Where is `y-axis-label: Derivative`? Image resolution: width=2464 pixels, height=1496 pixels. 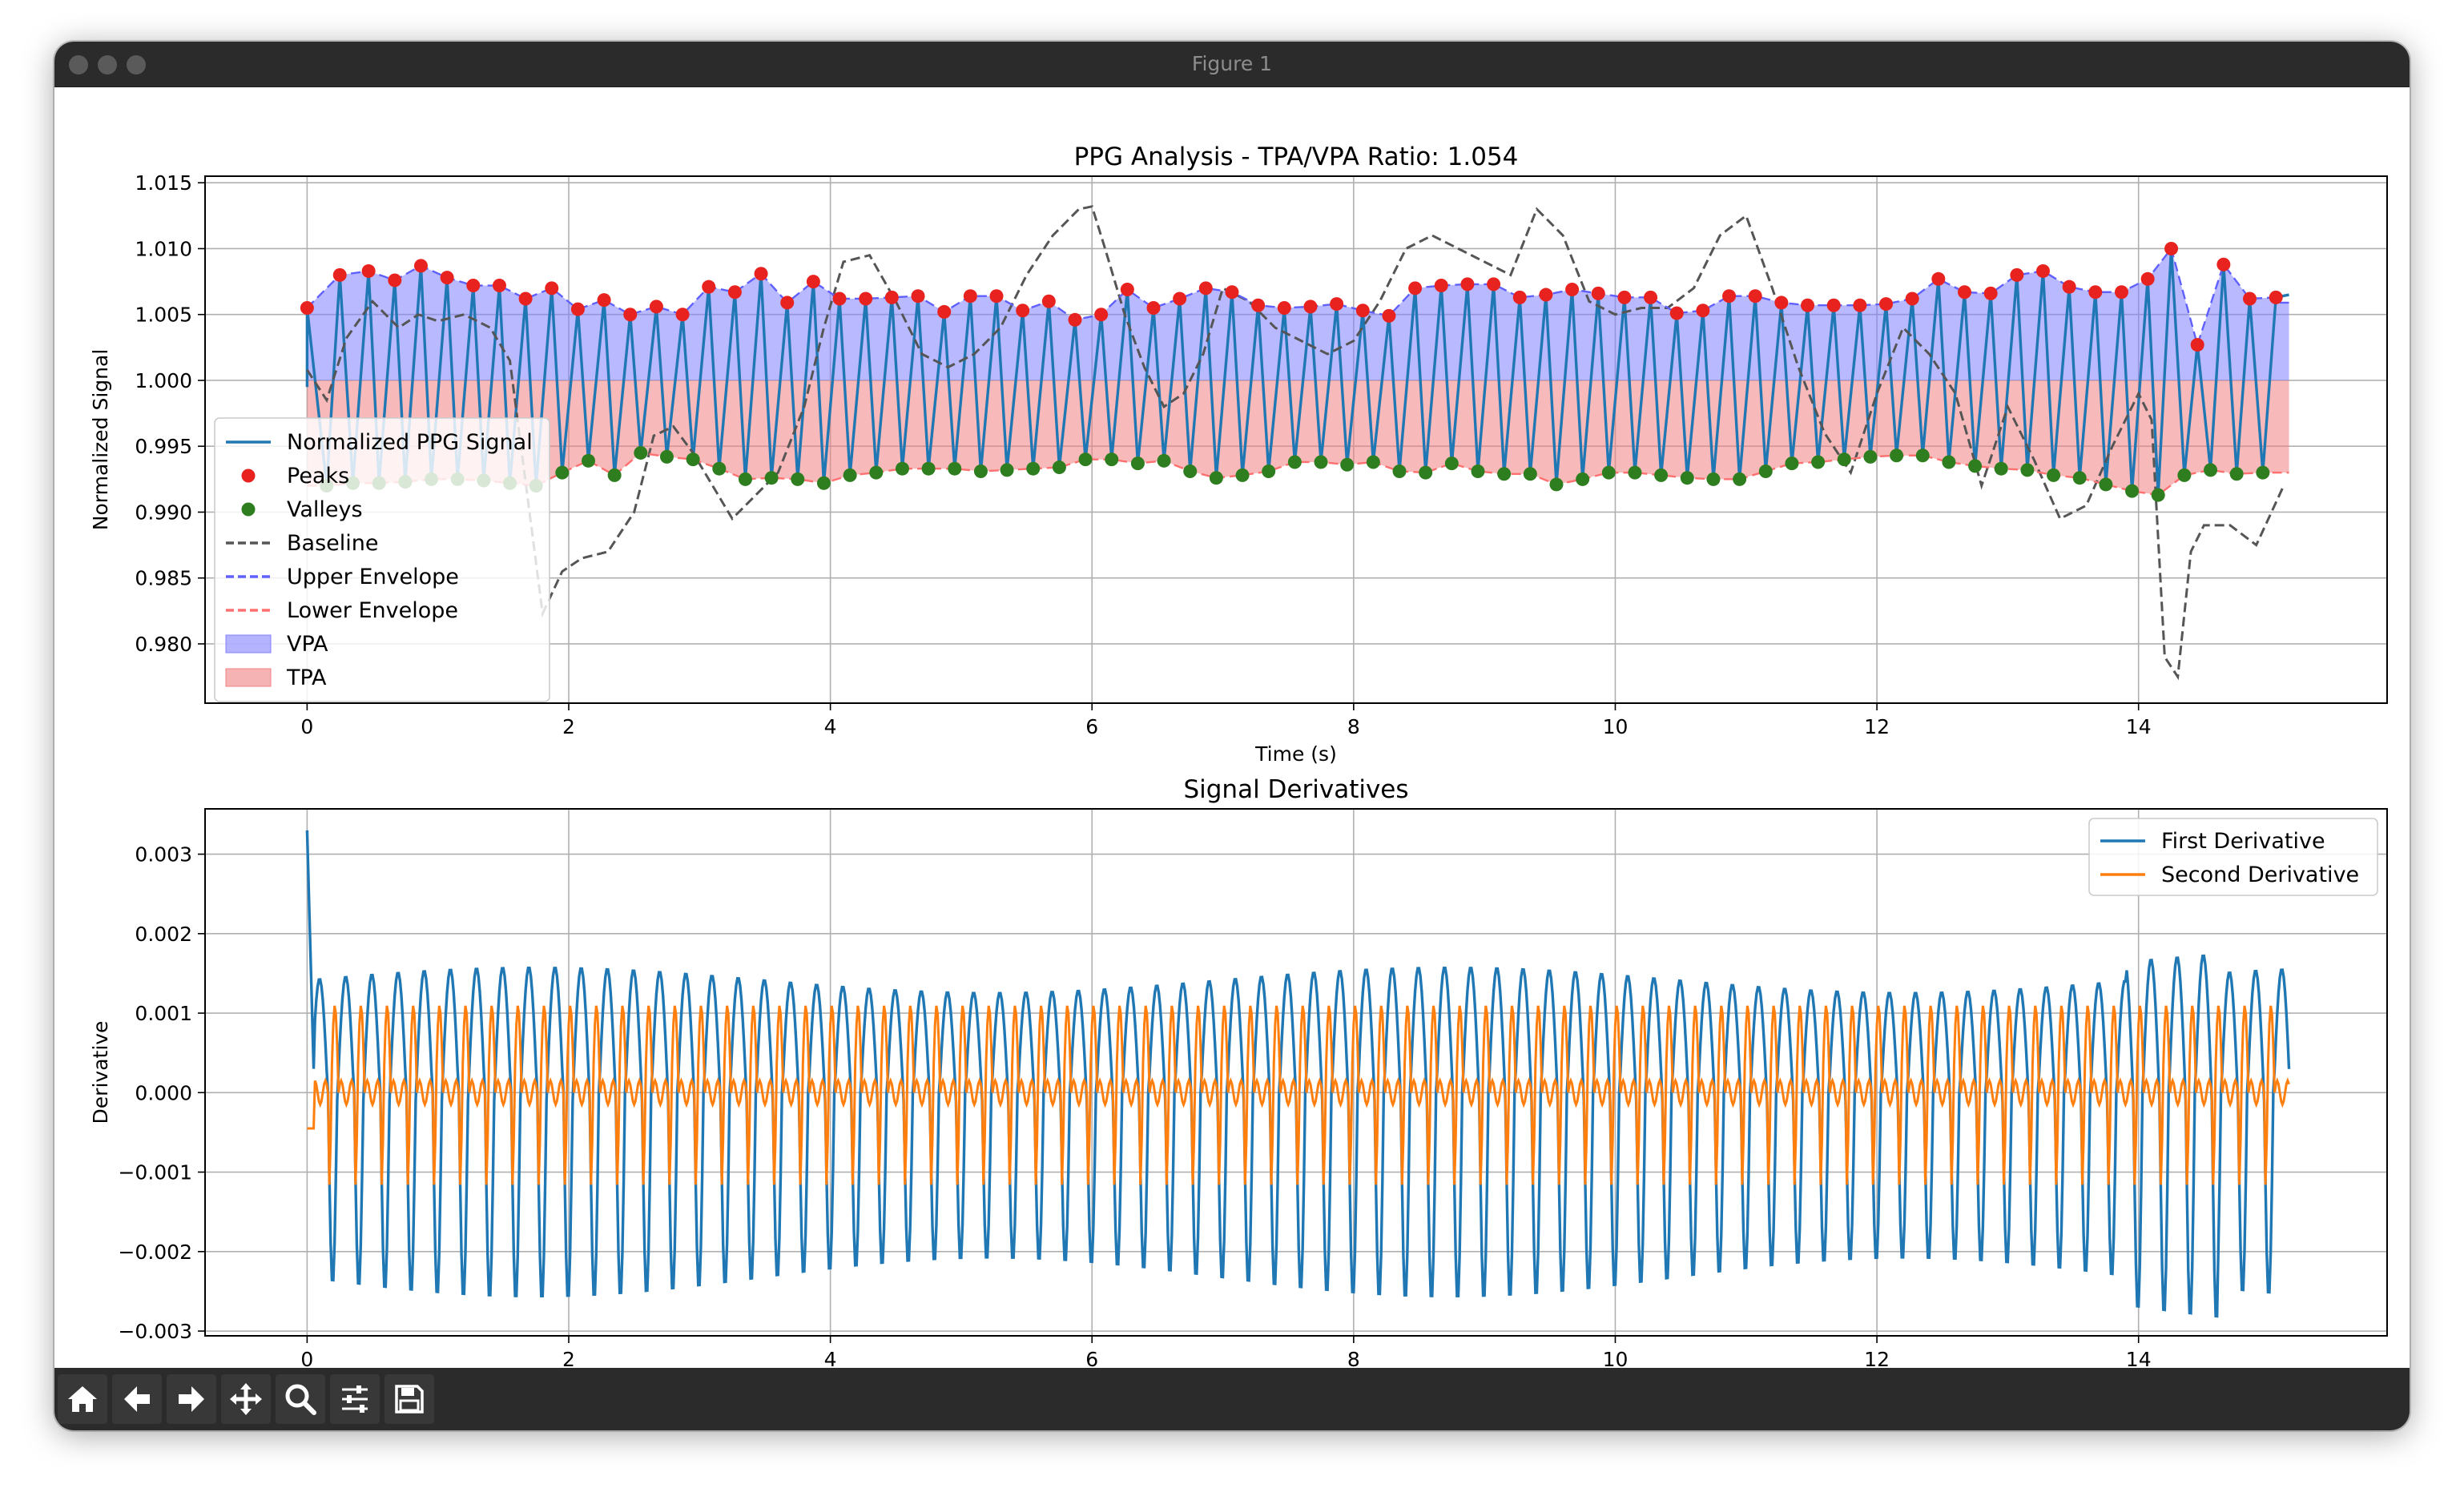 y-axis-label: Derivative is located at coordinates (101, 1072).